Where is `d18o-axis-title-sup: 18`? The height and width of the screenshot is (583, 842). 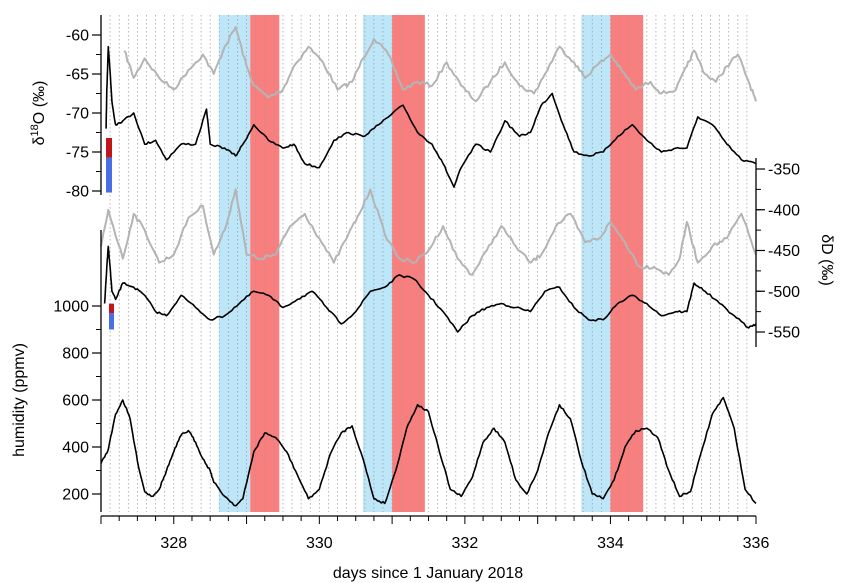
d18o-axis-title-sup: 18 is located at coordinates (35, 130).